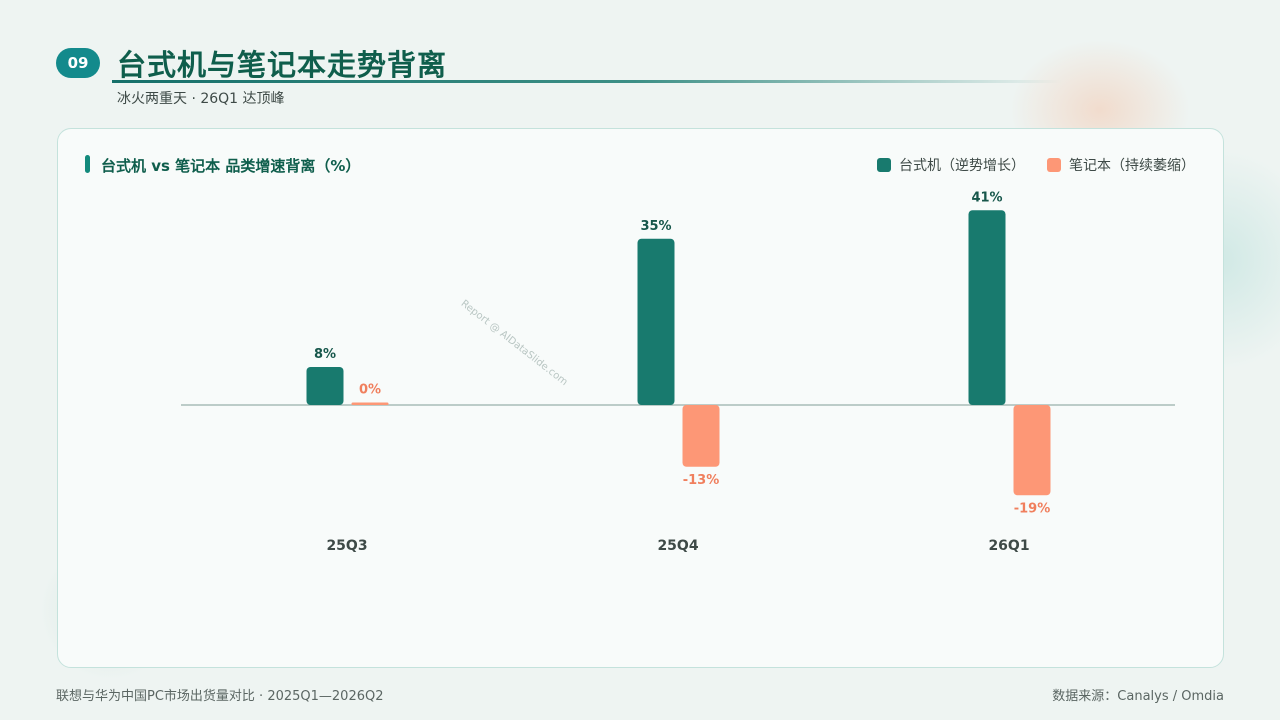 The image size is (1280, 720). Describe the element at coordinates (370, 390) in the screenshot. I see `data-label-laptop-25Q3: 0%` at that location.